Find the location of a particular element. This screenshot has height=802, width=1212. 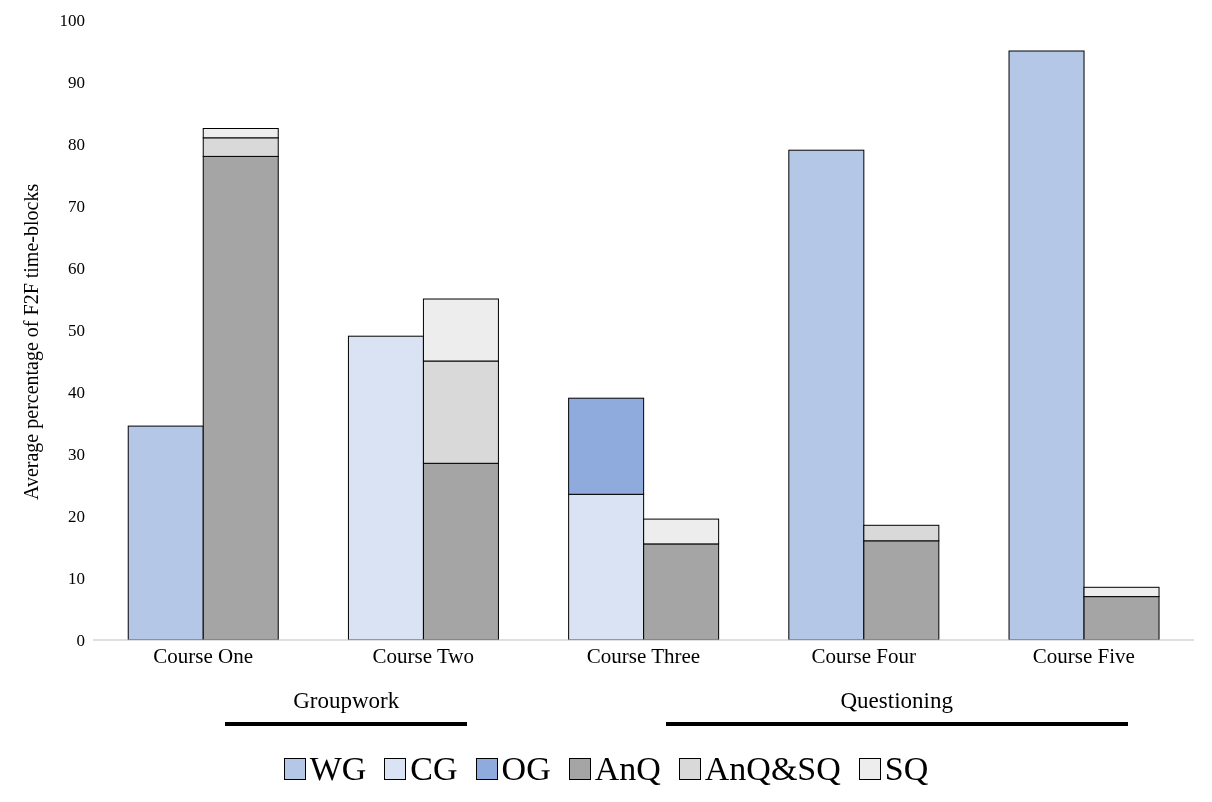

x-tick-label: Course Four is located at coordinates (863, 655).